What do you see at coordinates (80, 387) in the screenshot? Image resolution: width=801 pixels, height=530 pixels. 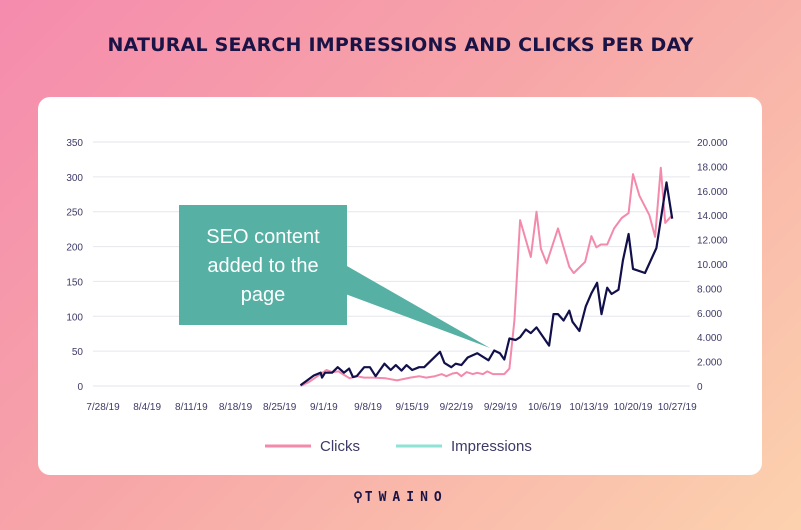 I see `y-left-tick-label: 0` at bounding box center [80, 387].